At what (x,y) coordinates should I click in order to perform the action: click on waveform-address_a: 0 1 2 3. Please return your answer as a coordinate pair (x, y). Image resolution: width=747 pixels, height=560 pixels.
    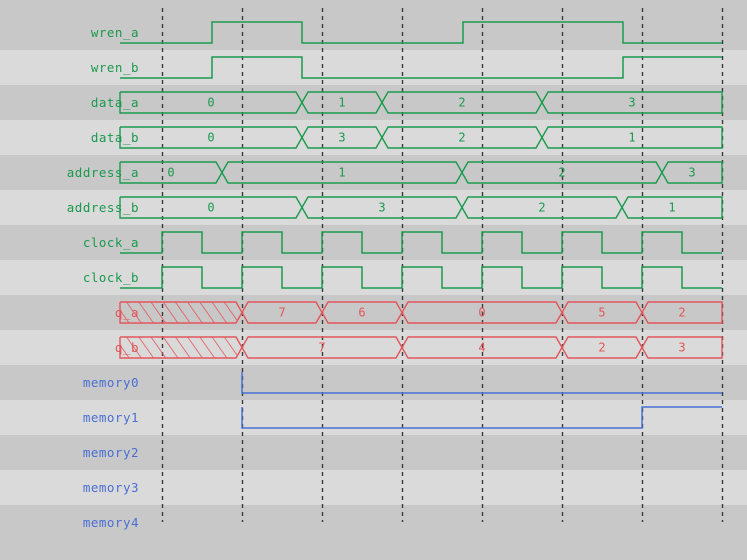
    Looking at the image, I should click on (421, 172).